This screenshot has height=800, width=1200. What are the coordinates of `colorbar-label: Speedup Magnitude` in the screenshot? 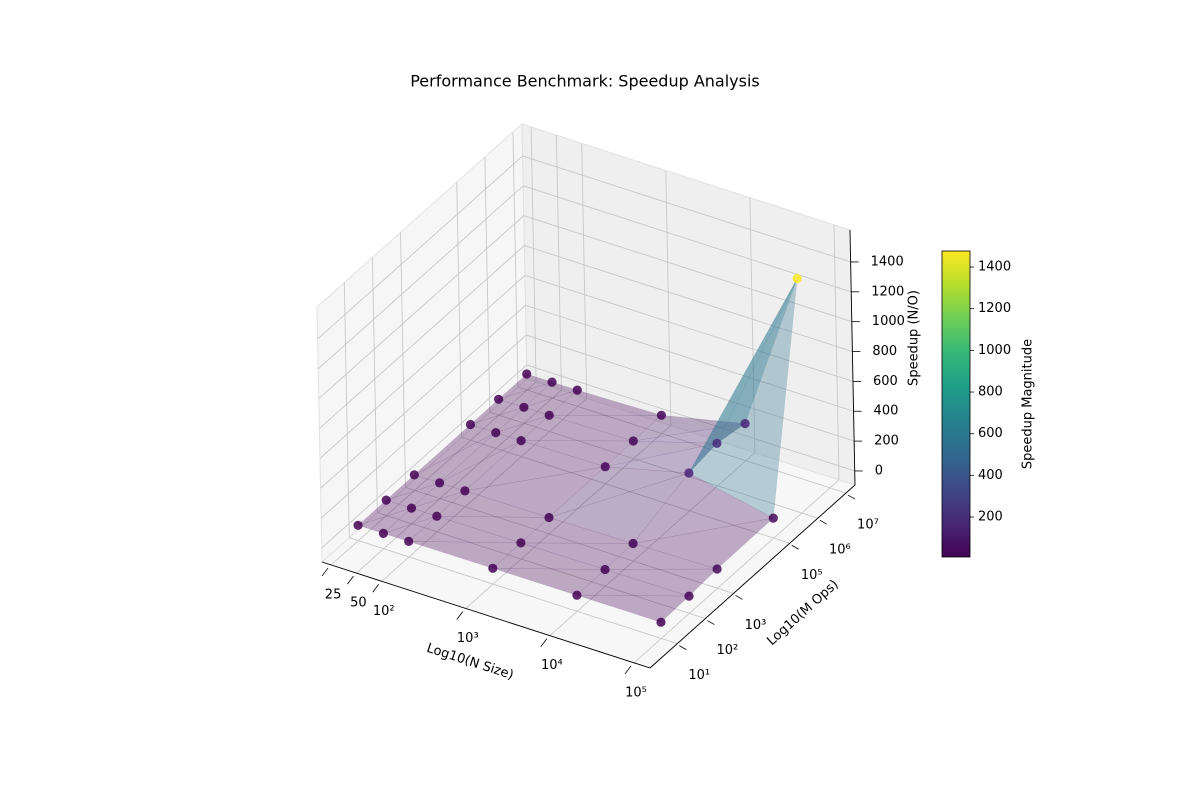 It's located at (1028, 404).